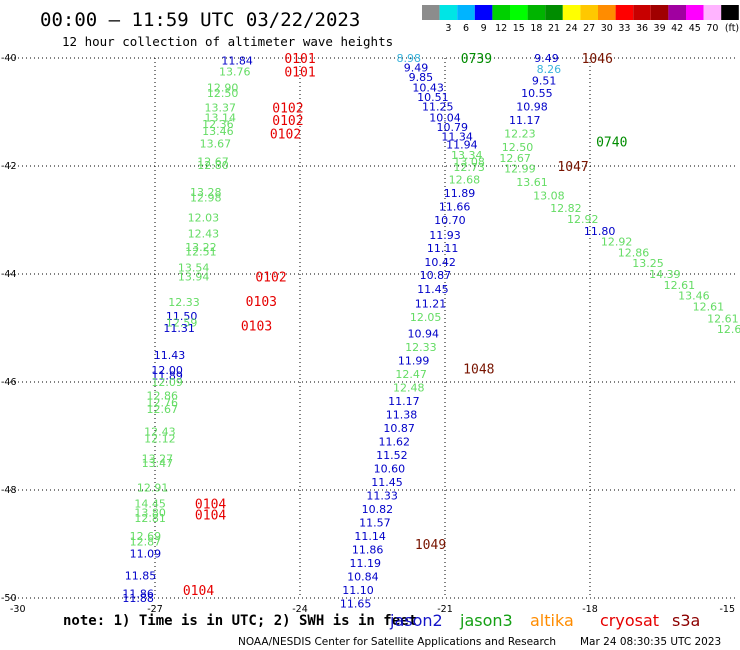  What do you see at coordinates (194, 268) in the screenshot?
I see `swh-value: 13.54` at bounding box center [194, 268].